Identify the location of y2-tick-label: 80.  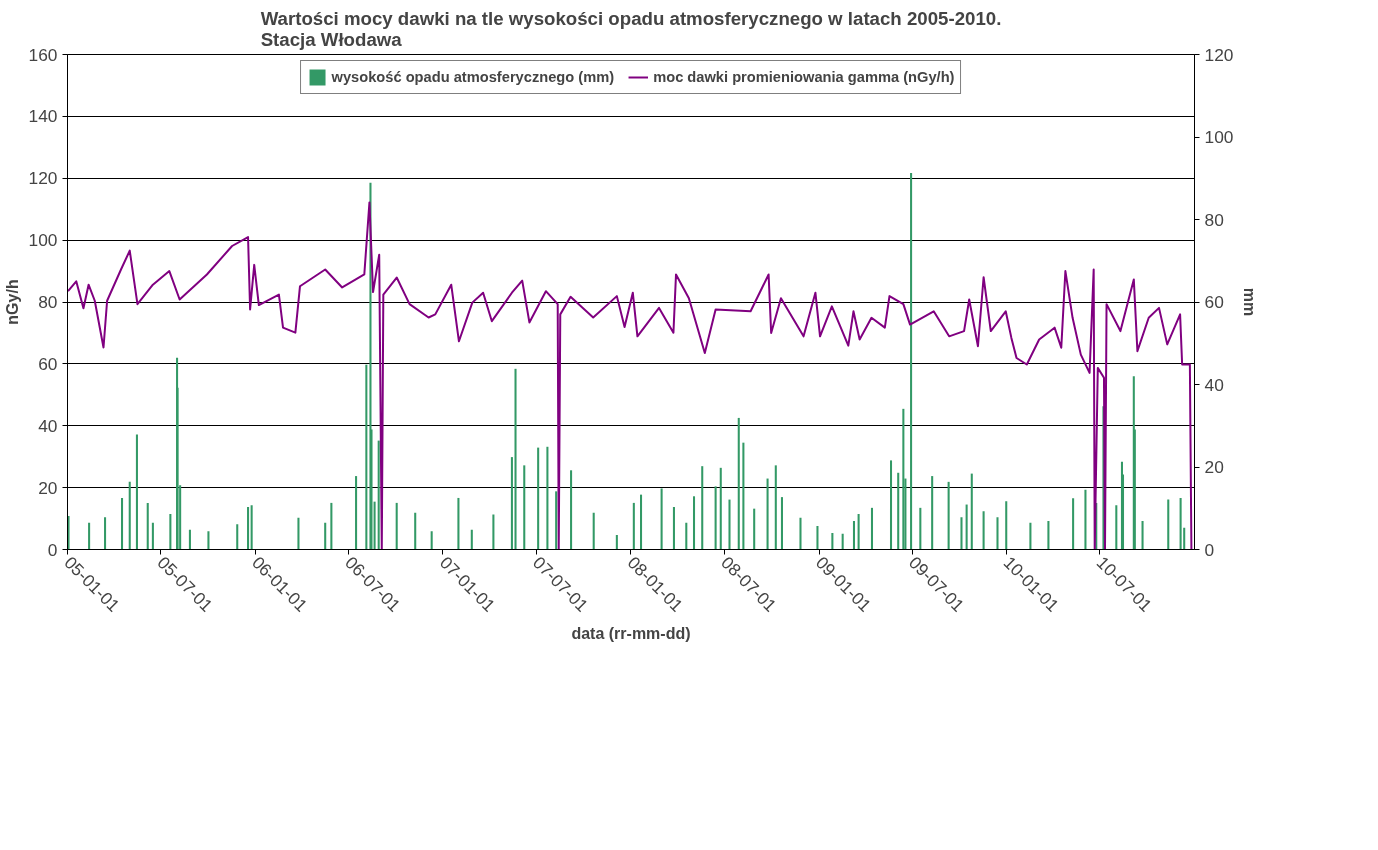
(1214, 219).